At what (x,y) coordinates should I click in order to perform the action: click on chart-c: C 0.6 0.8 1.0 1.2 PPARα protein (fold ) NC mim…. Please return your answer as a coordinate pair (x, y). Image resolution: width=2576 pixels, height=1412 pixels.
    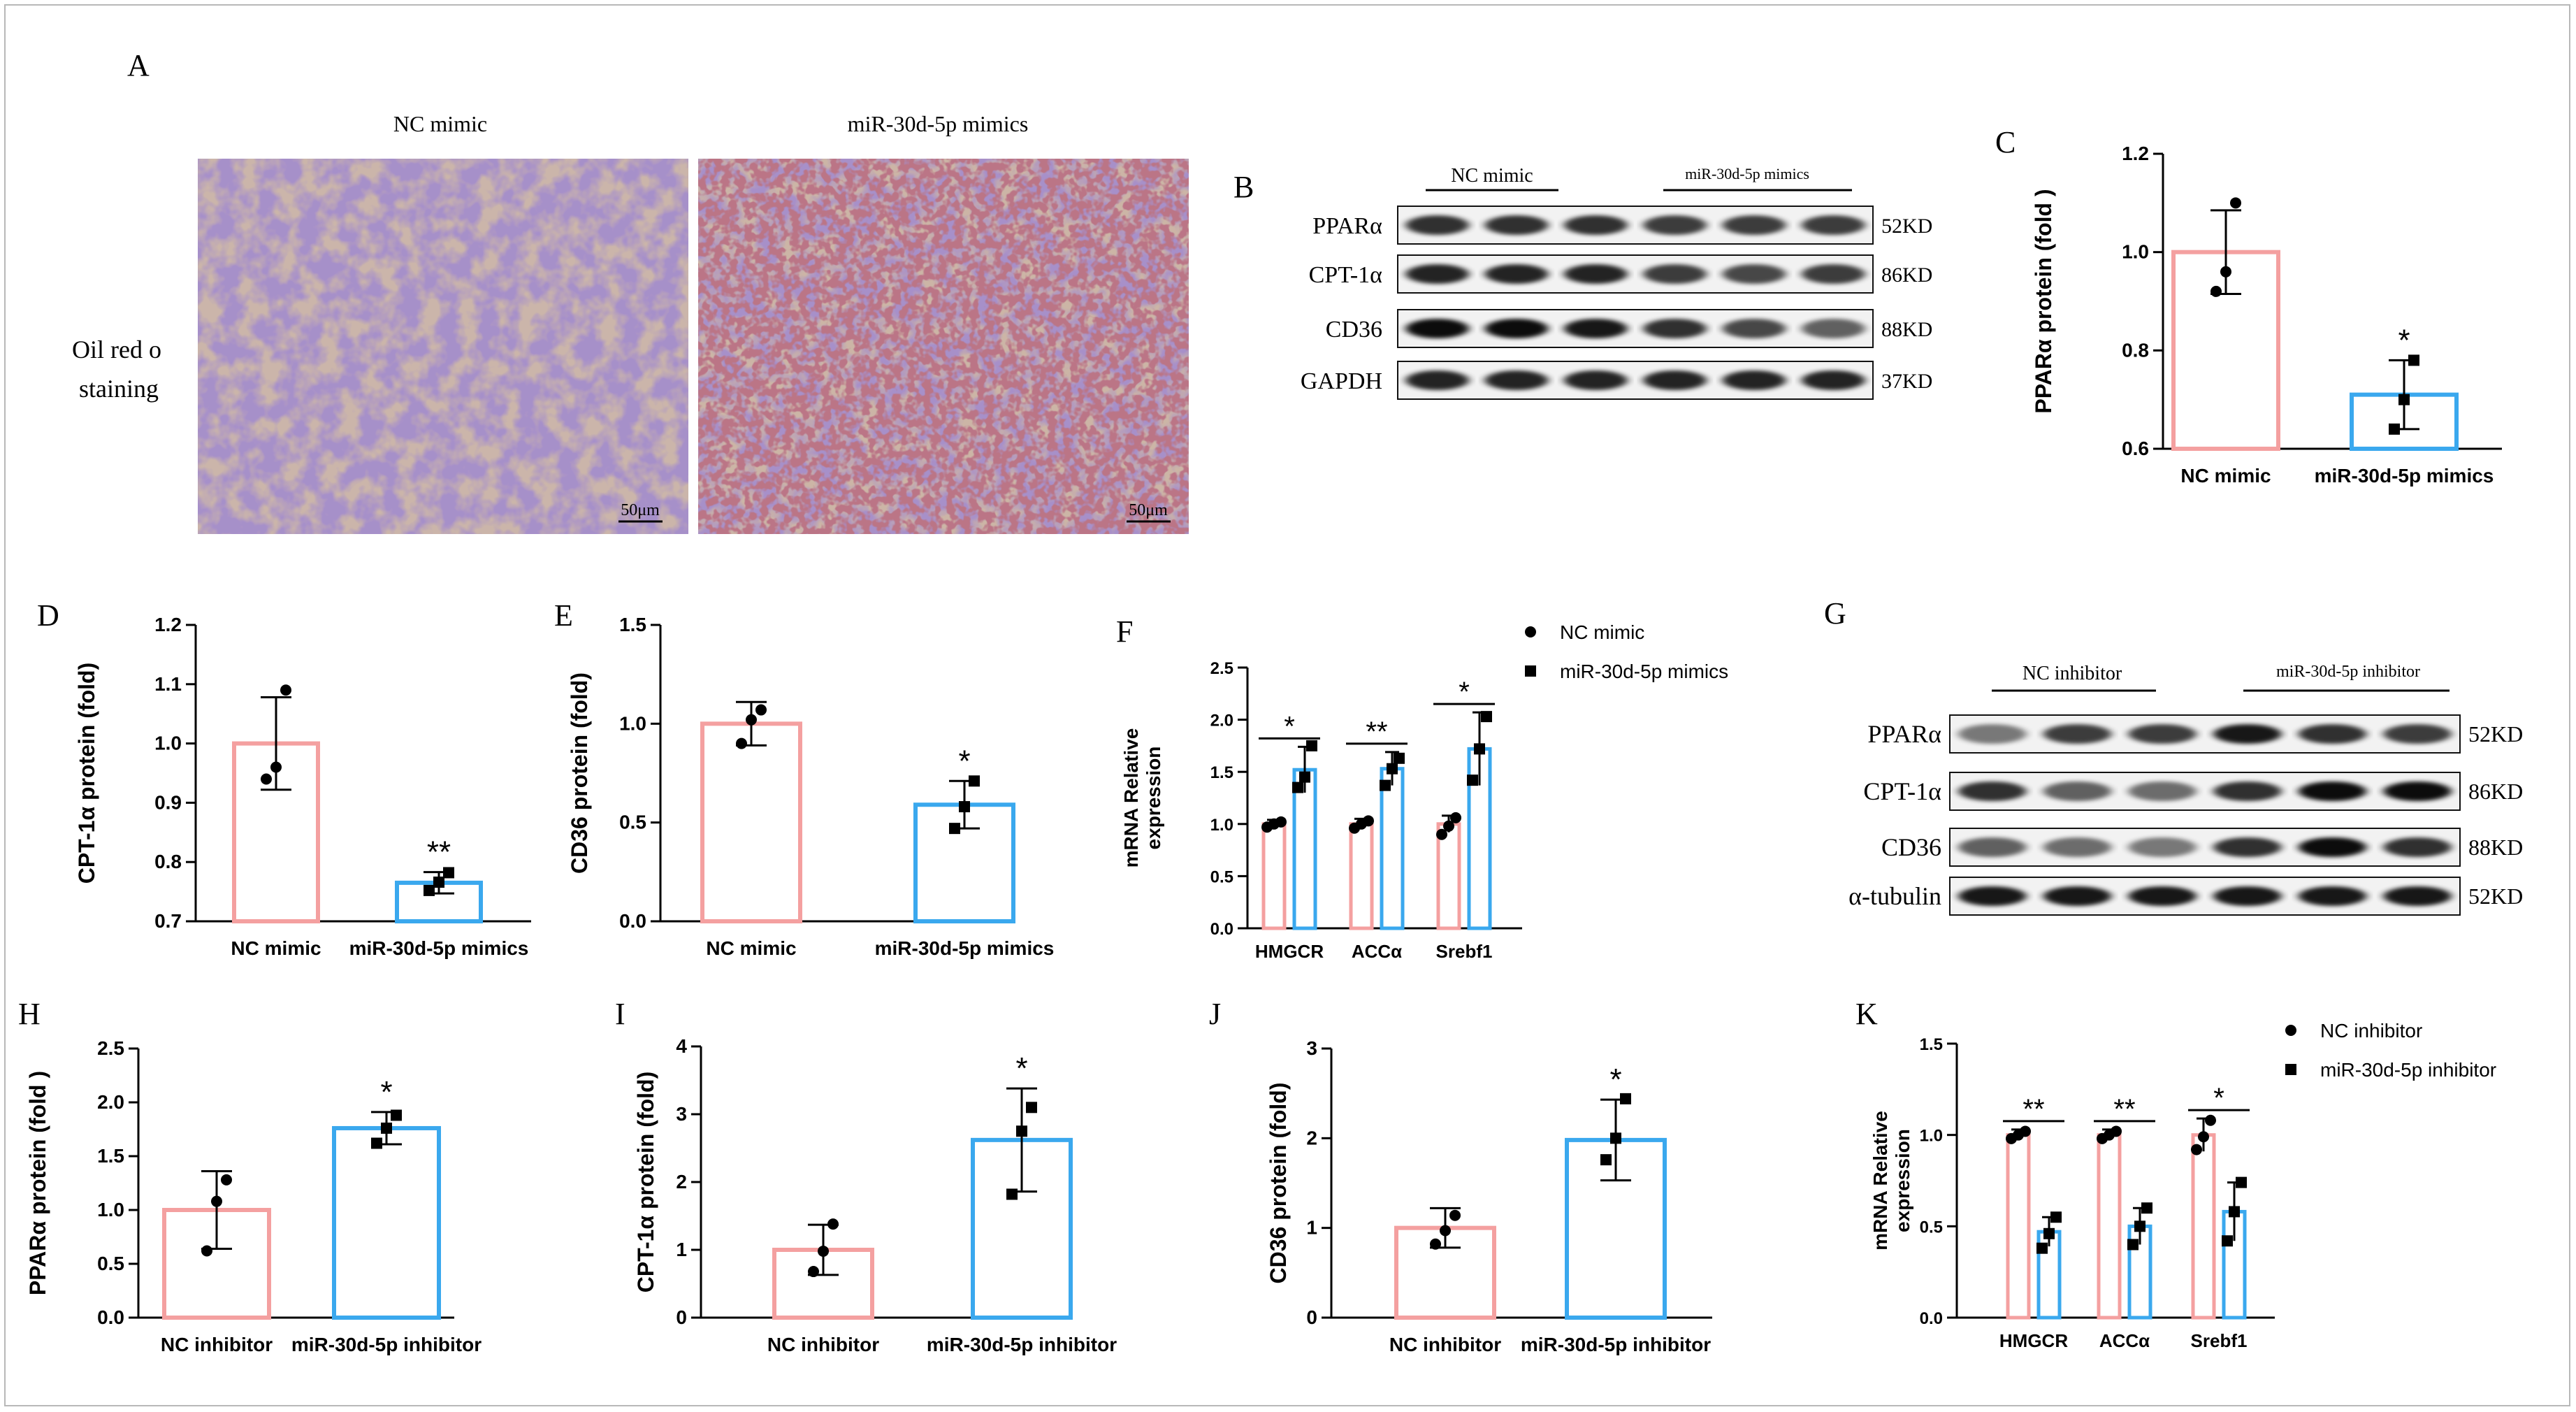
    Looking at the image, I should click on (2248, 306).